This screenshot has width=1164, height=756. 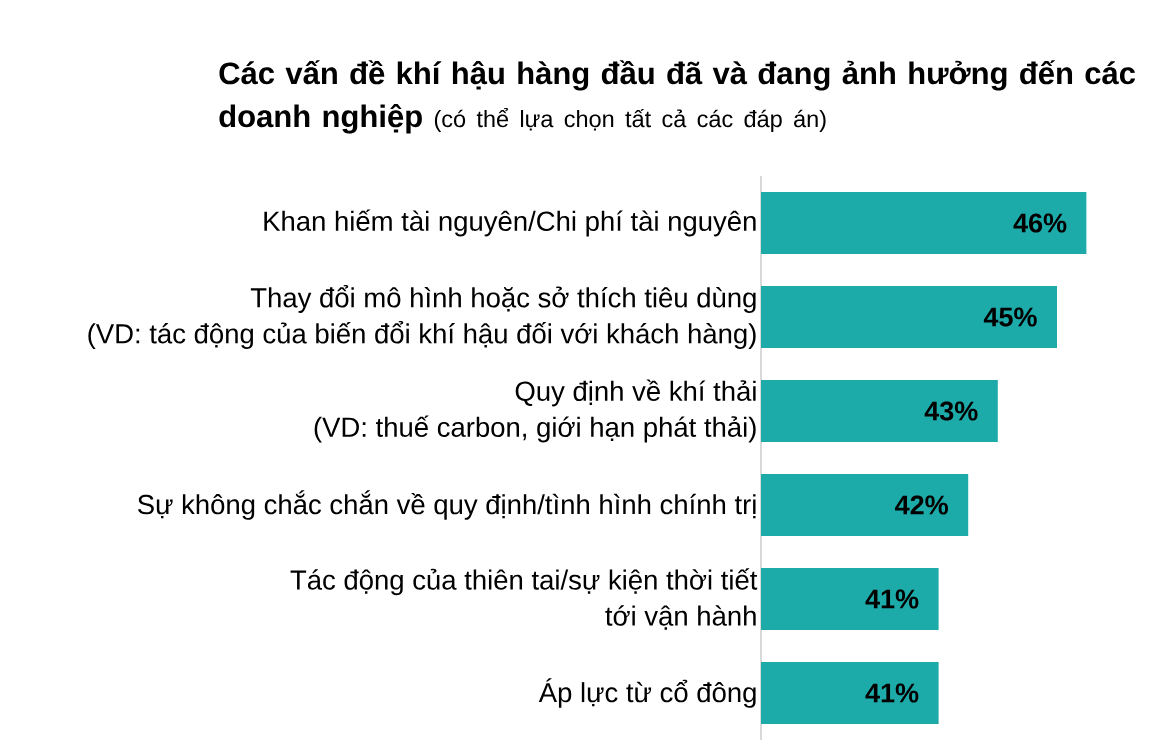 I want to click on data-label: 45%, so click(x=1010, y=317).